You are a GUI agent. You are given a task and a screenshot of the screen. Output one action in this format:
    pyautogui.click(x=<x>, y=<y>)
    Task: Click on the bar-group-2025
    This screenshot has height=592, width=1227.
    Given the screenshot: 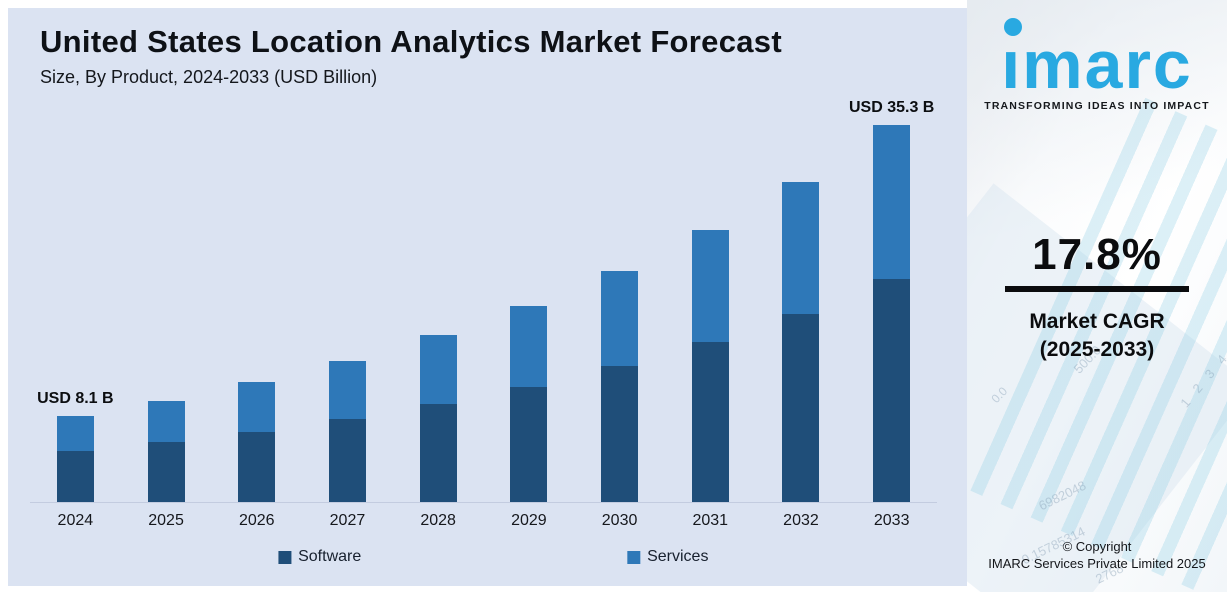 What is the action you would take?
    pyautogui.click(x=166, y=305)
    